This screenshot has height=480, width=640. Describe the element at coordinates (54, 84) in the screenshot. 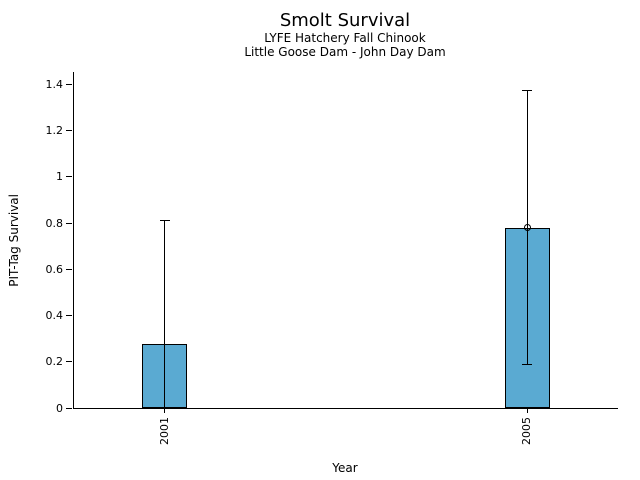

I see `y-tick-label: 1.4` at that location.